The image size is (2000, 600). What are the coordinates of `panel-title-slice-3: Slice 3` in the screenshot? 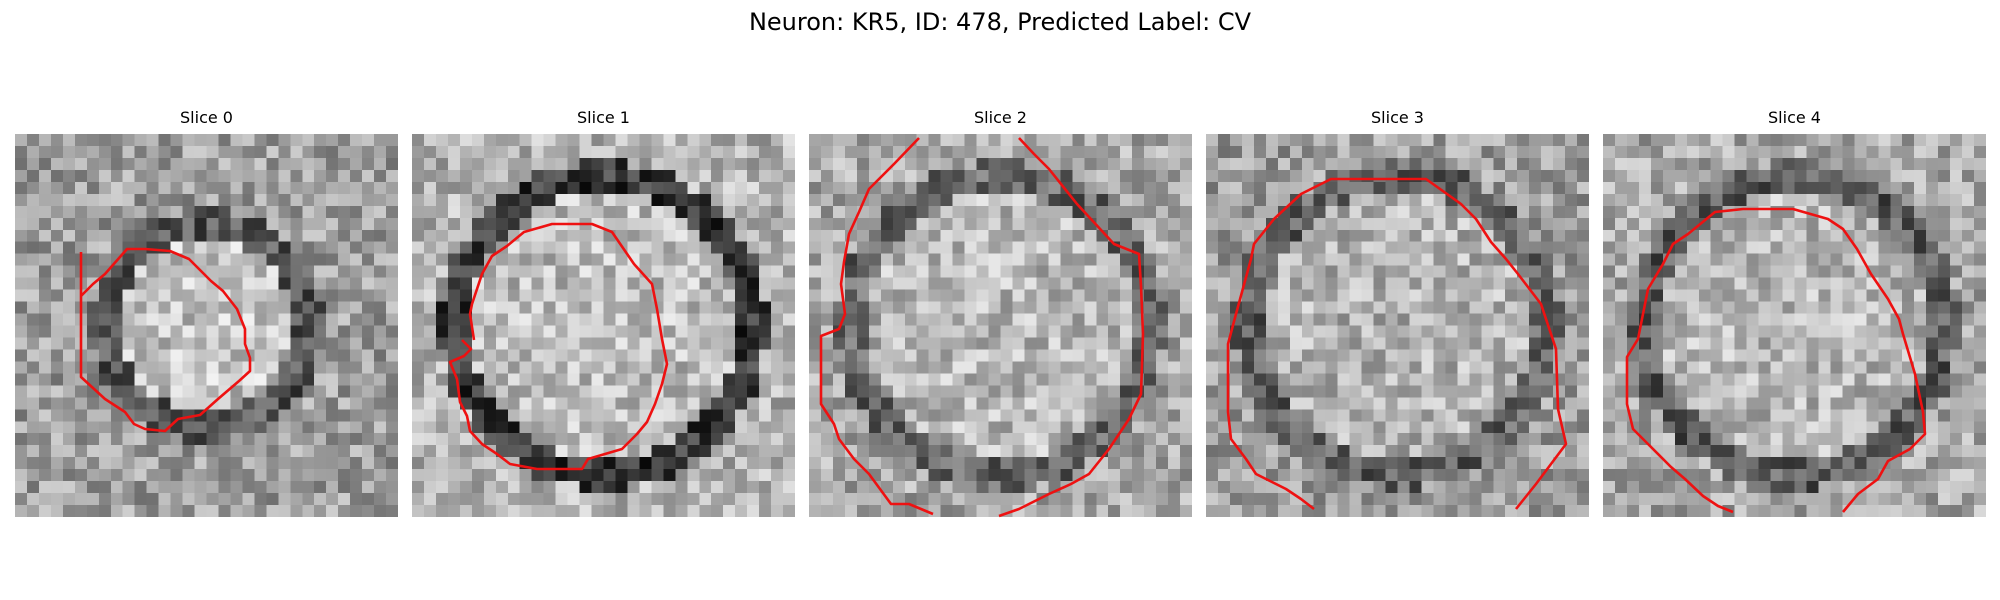 It's located at (1397, 117).